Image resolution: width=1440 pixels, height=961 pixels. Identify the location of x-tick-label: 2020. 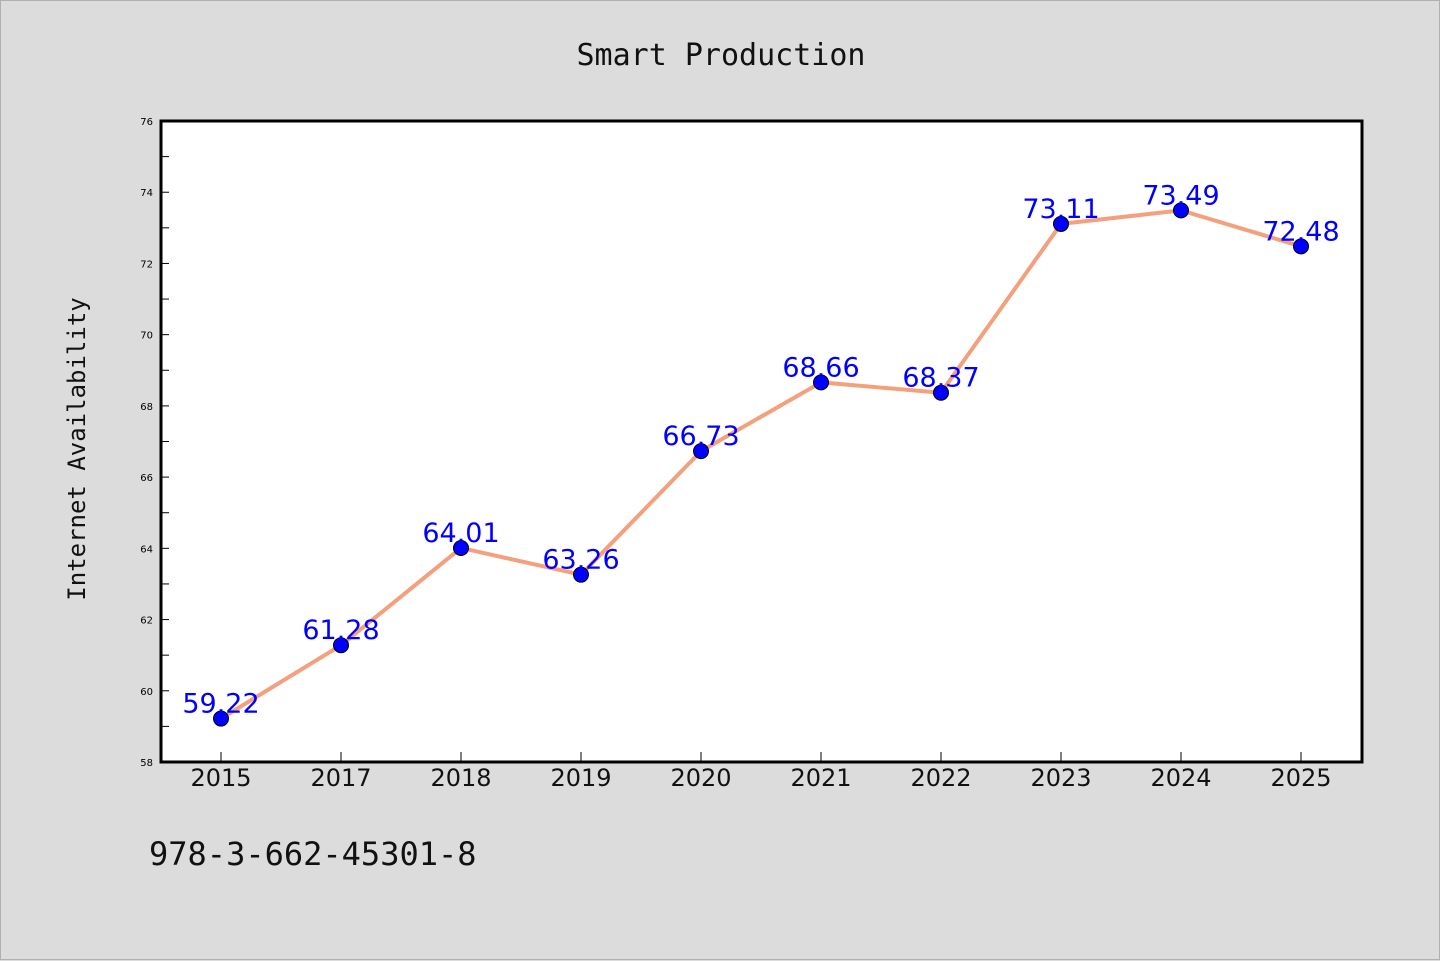
(700, 778).